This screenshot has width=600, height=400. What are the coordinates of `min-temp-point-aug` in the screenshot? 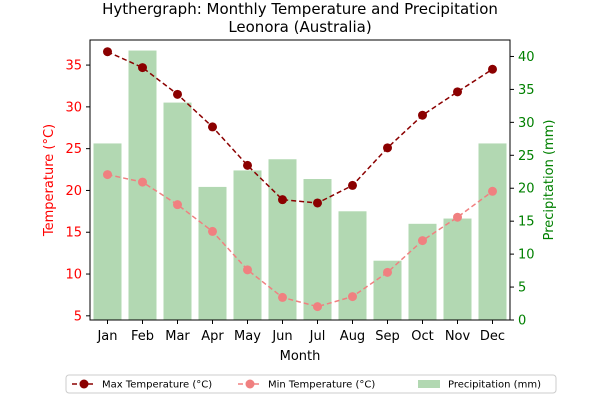 It's located at (352, 297).